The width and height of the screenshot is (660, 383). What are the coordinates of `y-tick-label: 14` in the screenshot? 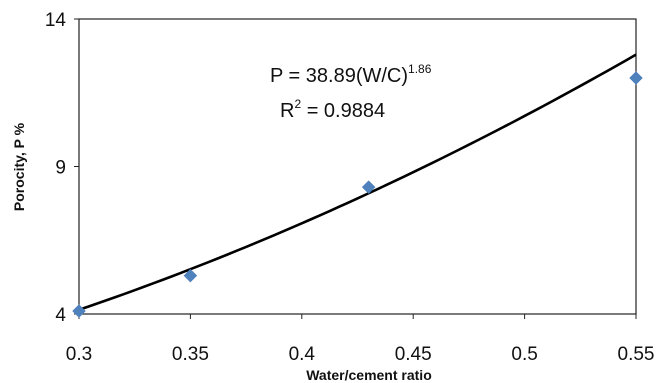 It's located at (56, 20).